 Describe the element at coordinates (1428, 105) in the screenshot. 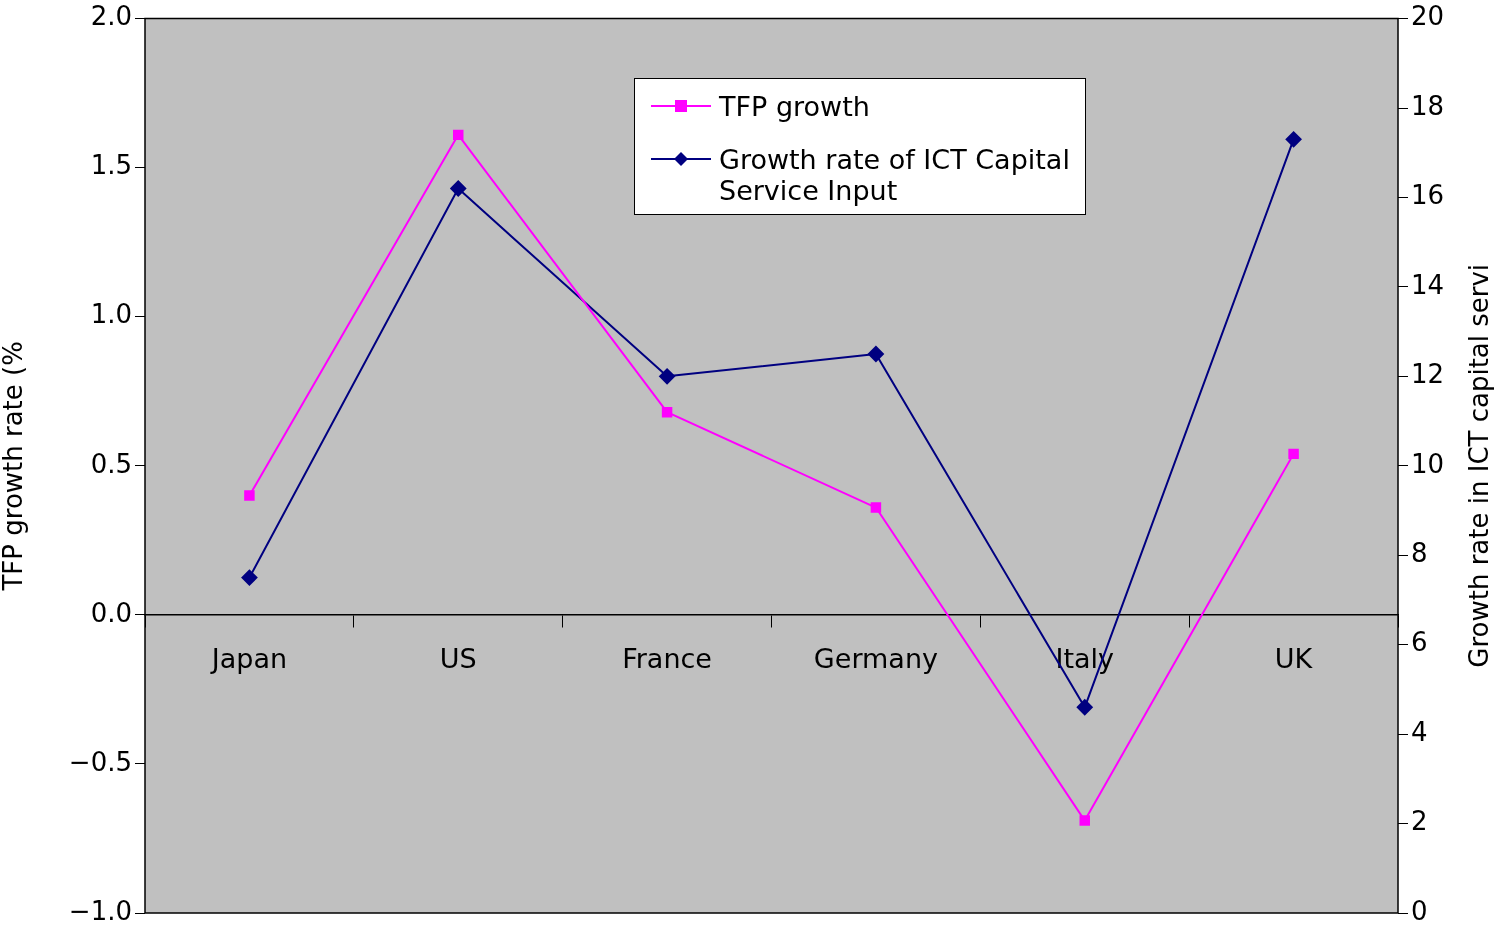

I see `y2-tick-label: 18` at that location.